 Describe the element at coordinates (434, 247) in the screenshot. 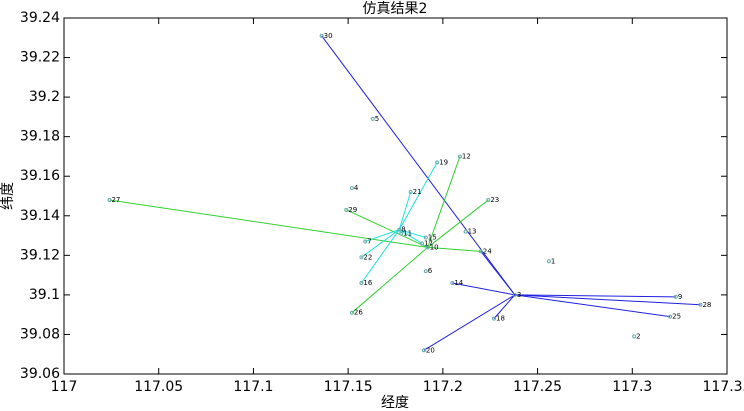

I see `point-label: 10` at that location.